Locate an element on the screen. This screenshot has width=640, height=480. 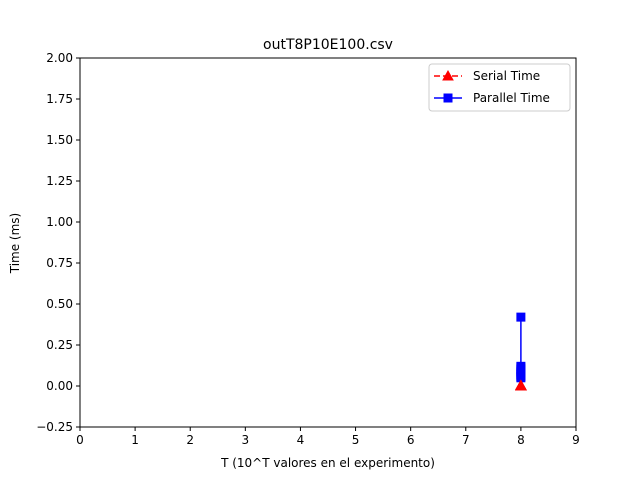
x-tick-label: 6 is located at coordinates (411, 440).